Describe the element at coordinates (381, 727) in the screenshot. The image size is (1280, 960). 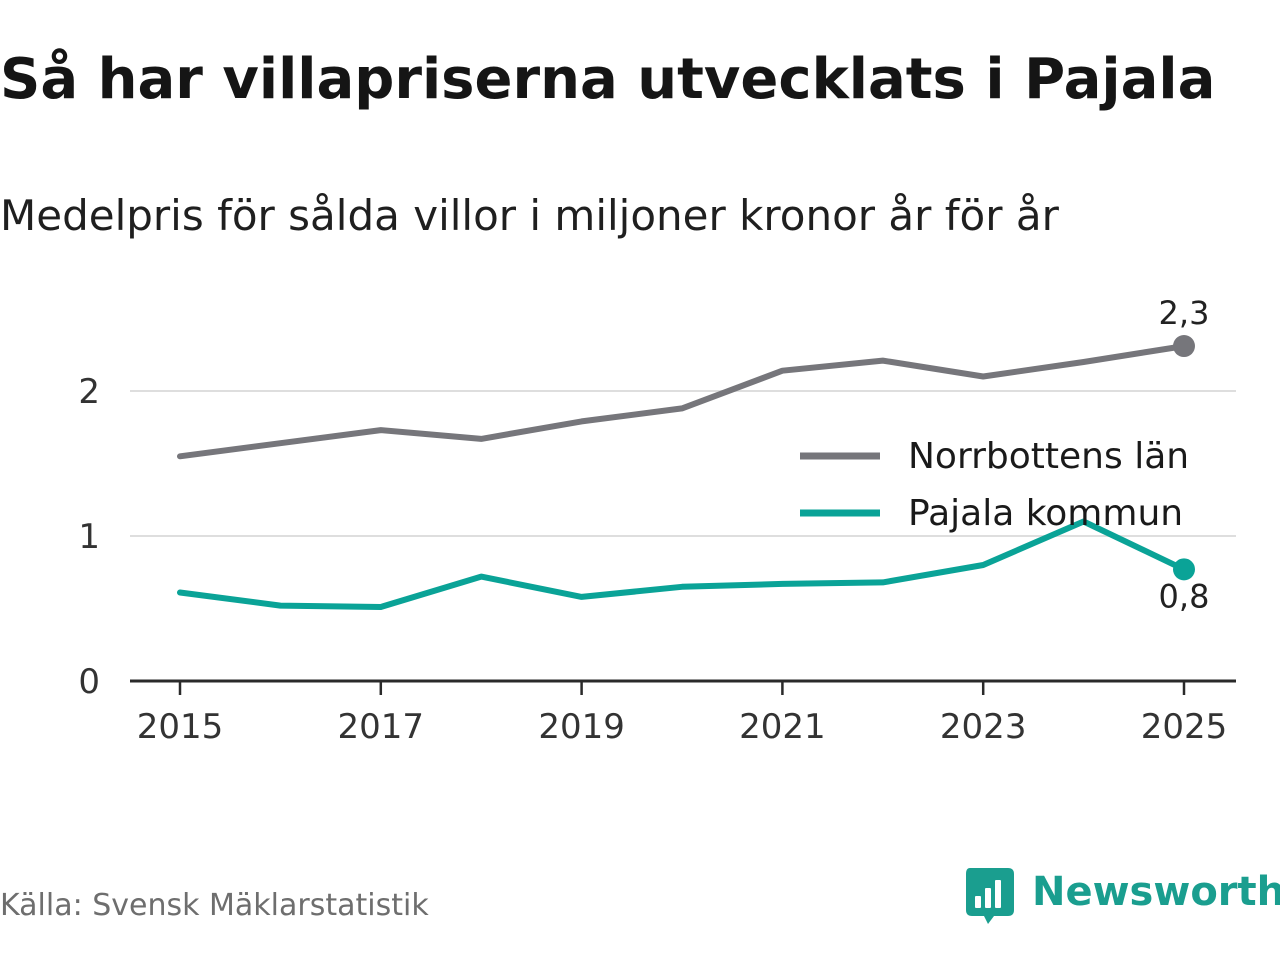
I see `x-tick-label-2017: 2017` at that location.